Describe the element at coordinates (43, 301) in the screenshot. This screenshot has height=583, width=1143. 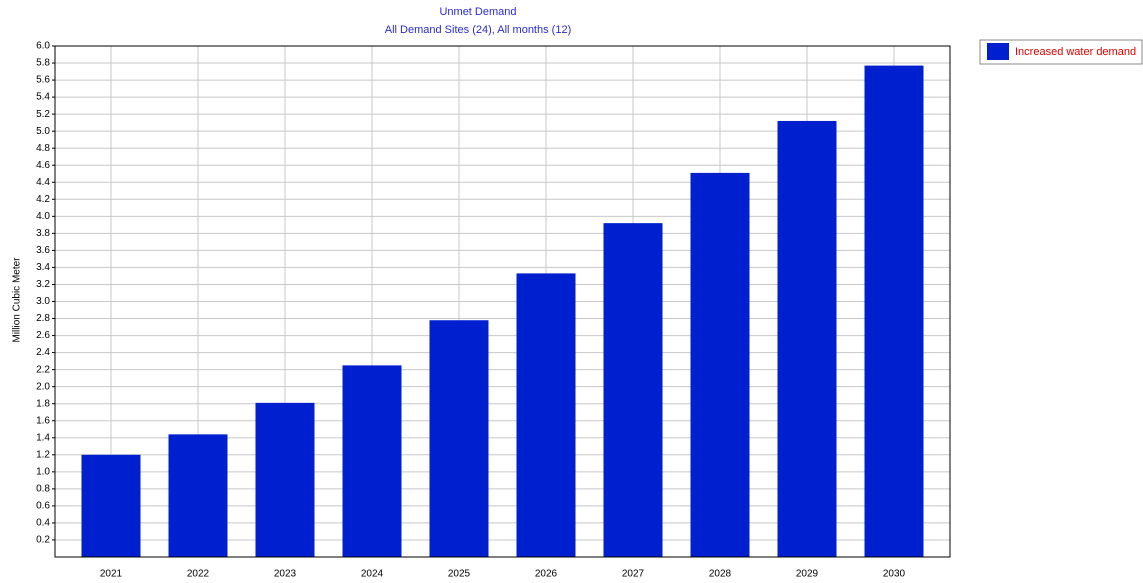
I see `y-tick-label: 3.0` at that location.